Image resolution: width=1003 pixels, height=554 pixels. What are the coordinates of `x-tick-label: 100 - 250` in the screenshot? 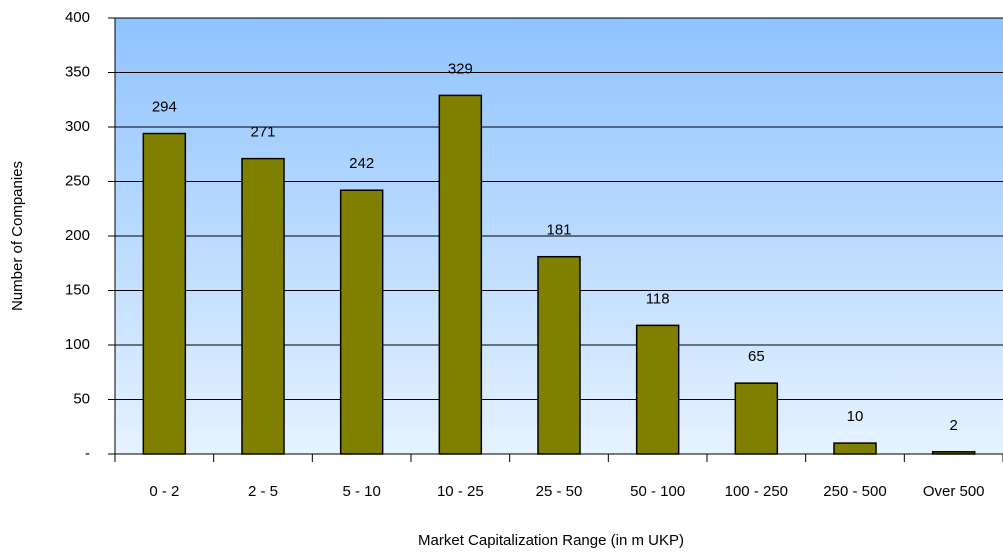 It's located at (756, 491).